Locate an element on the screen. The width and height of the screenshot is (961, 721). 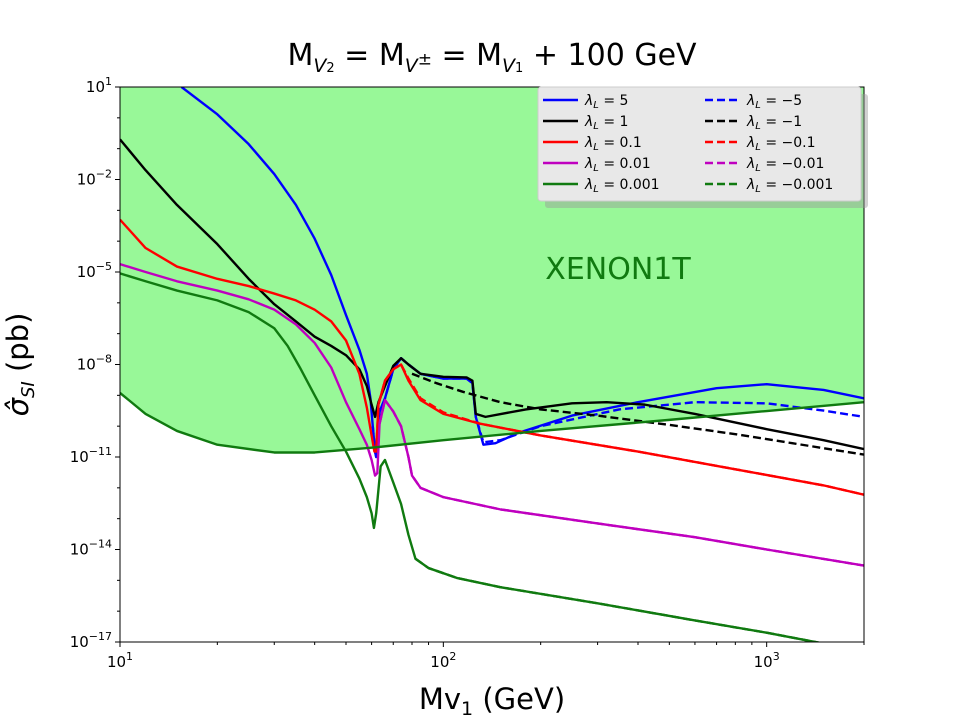
legend-label: λL = −1 is located at coordinates (774, 123).